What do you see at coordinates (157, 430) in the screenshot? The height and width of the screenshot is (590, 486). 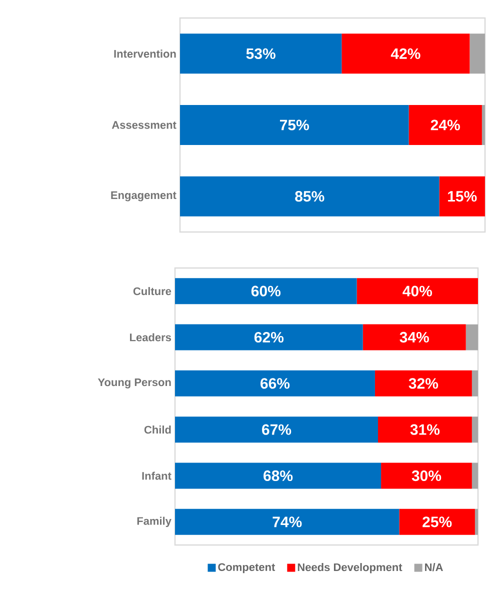 I see `y-tick-label: Child` at bounding box center [157, 430].